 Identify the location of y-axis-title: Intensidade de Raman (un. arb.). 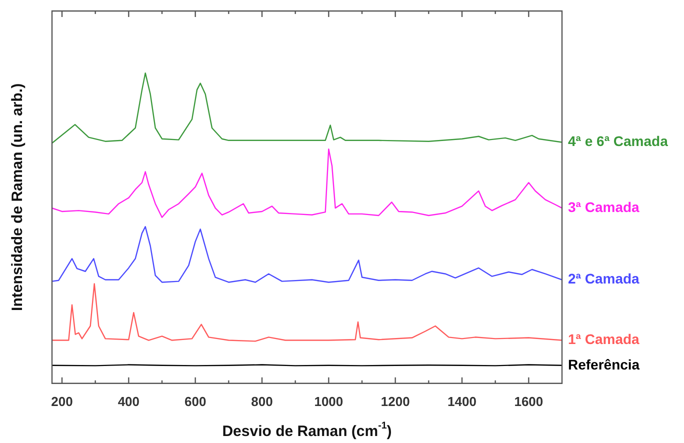
(17, 197).